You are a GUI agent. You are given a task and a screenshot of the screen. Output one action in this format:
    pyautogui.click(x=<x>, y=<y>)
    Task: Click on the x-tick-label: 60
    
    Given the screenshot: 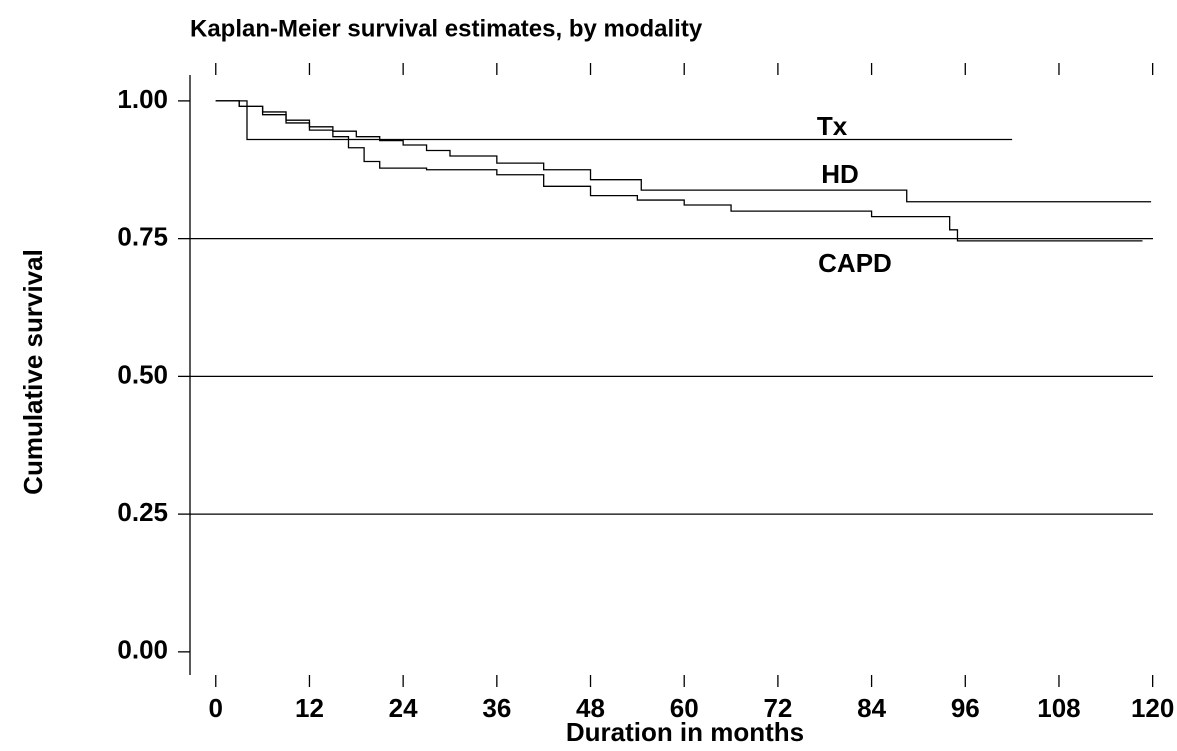 What is the action you would take?
    pyautogui.click(x=684, y=708)
    